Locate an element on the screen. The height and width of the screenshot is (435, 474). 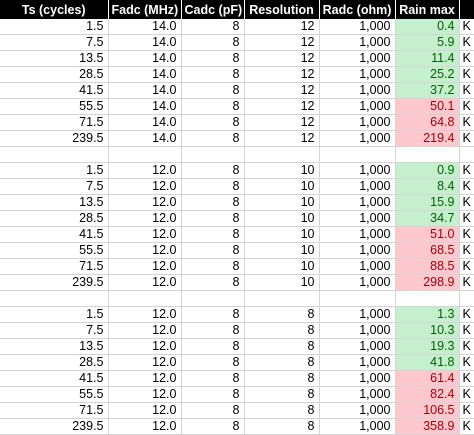
cell-rain-max: 61.4 is located at coordinates (427, 378).